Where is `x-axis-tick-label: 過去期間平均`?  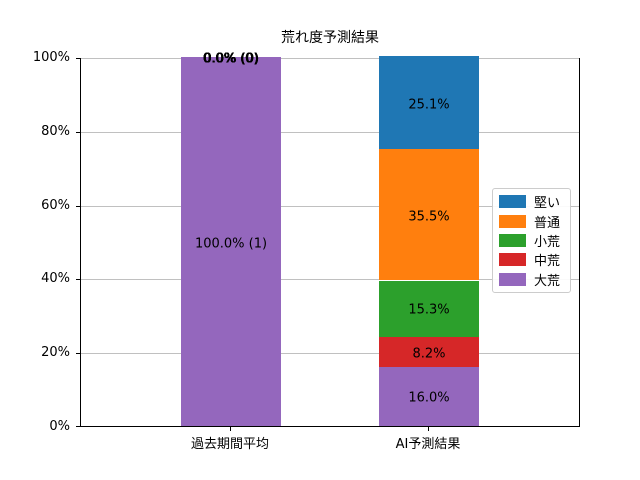
x-axis-tick-label: 過去期間平均 is located at coordinates (229, 444).